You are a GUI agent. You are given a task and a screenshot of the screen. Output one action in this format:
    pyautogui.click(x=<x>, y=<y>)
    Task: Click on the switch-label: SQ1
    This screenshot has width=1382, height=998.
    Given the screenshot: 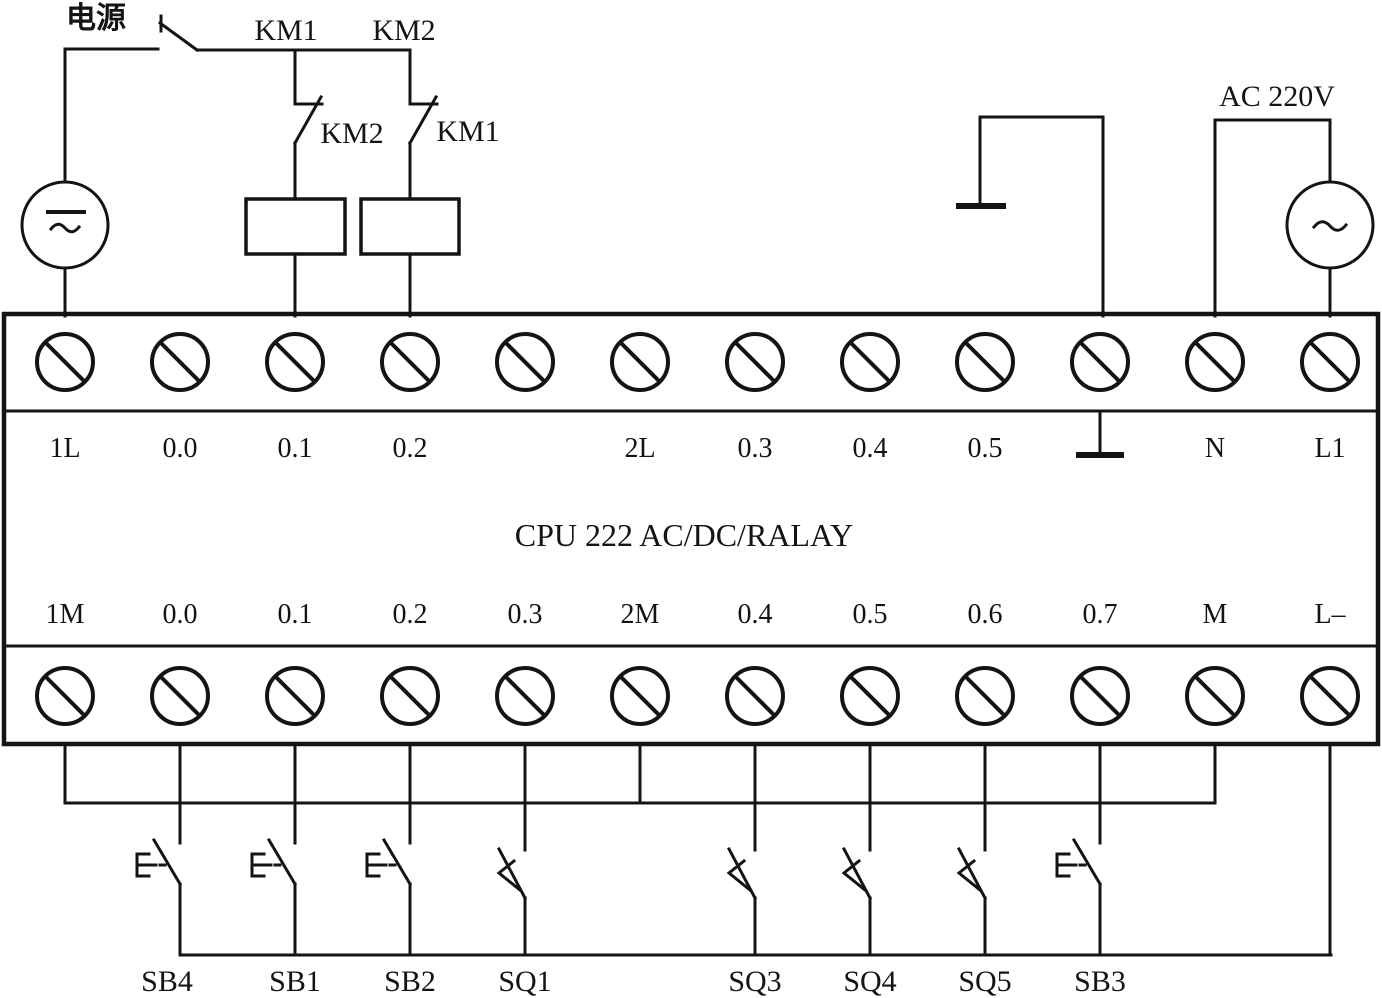 What is the action you would take?
    pyautogui.click(x=524, y=981)
    